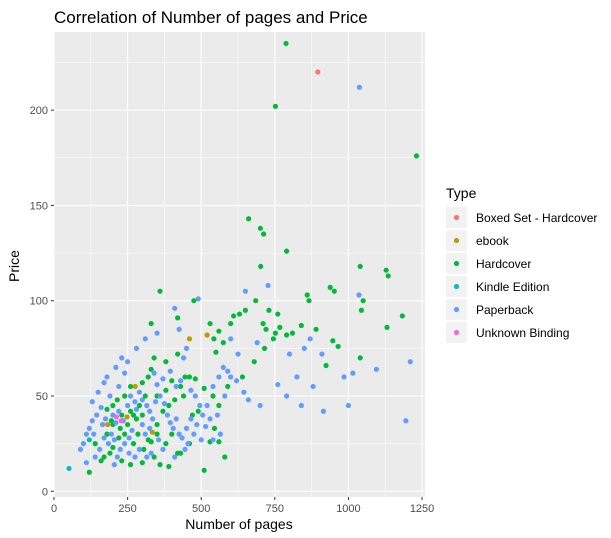 This screenshot has width=611, height=538. What do you see at coordinates (461, 193) in the screenshot?
I see `legend-title: Type` at bounding box center [461, 193].